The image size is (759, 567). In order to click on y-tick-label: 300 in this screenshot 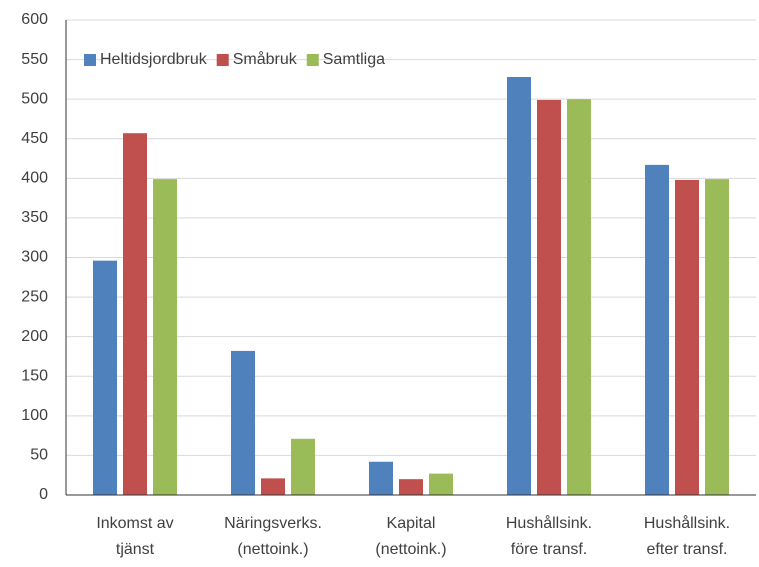, I will do `click(34, 257)`.